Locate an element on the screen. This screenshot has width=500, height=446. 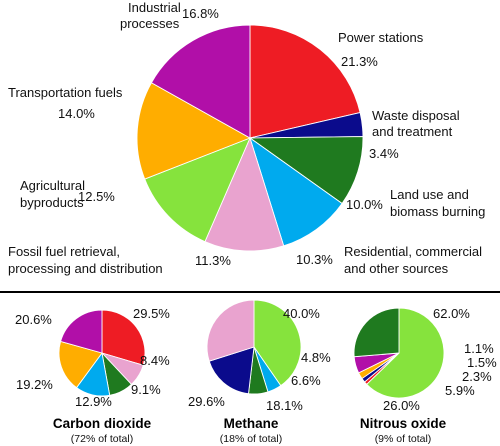
main-slice-label: Waste disposal is located at coordinates (416, 115).